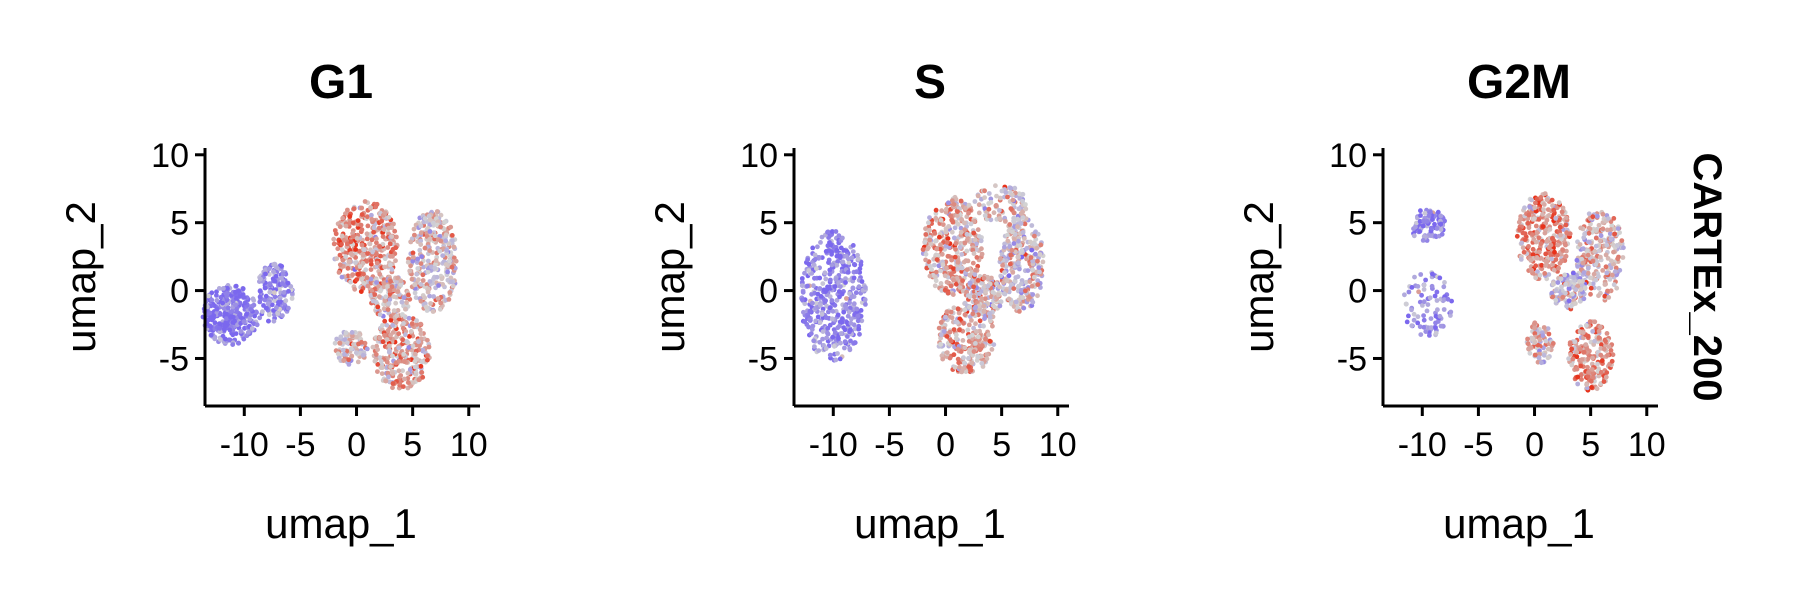 The width and height of the screenshot is (1800, 600). What do you see at coordinates (1352, 359) in the screenshot?
I see `y-tick-label: -5` at bounding box center [1352, 359].